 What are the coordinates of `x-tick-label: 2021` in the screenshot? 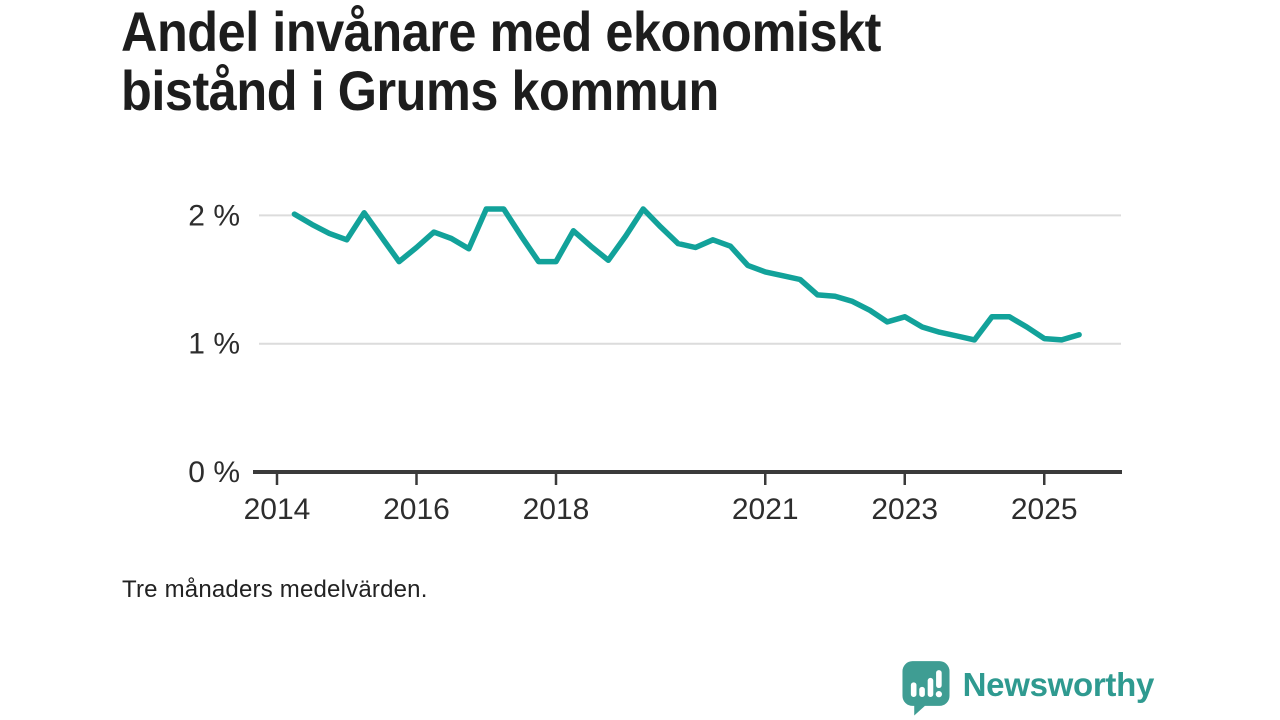 It's located at (765, 509).